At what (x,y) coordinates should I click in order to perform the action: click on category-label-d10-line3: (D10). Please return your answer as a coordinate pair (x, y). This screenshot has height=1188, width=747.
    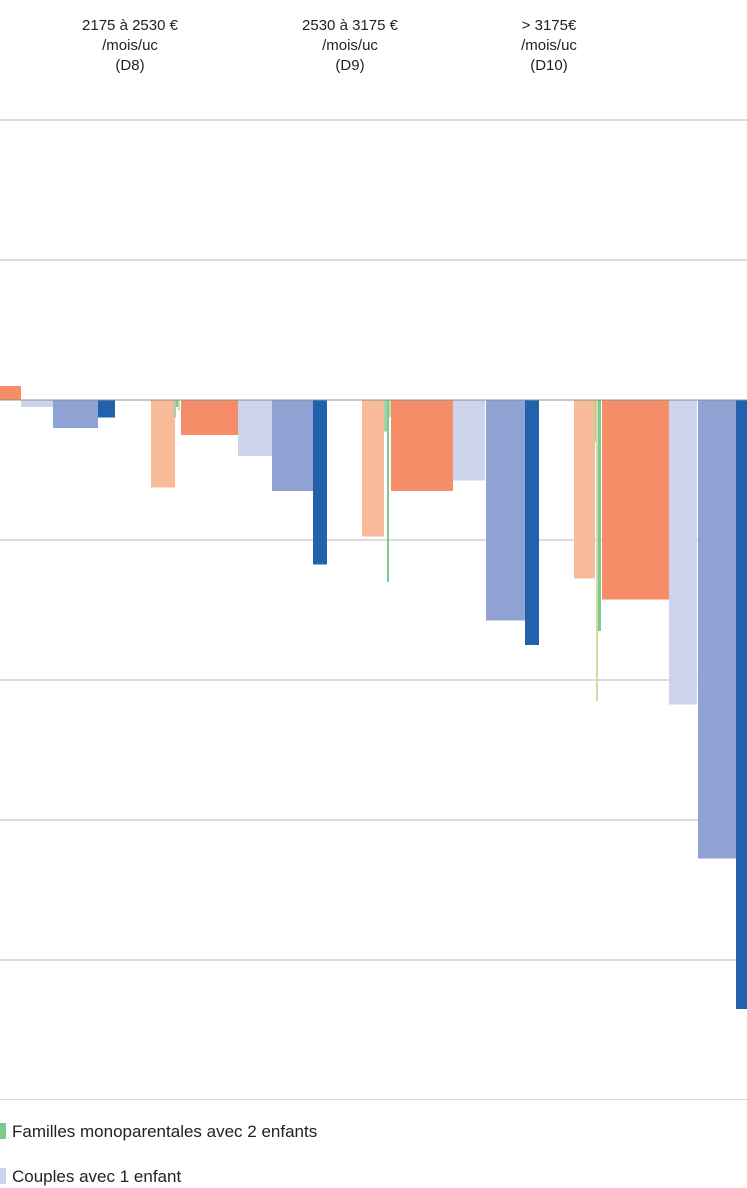
    Looking at the image, I should click on (549, 65).